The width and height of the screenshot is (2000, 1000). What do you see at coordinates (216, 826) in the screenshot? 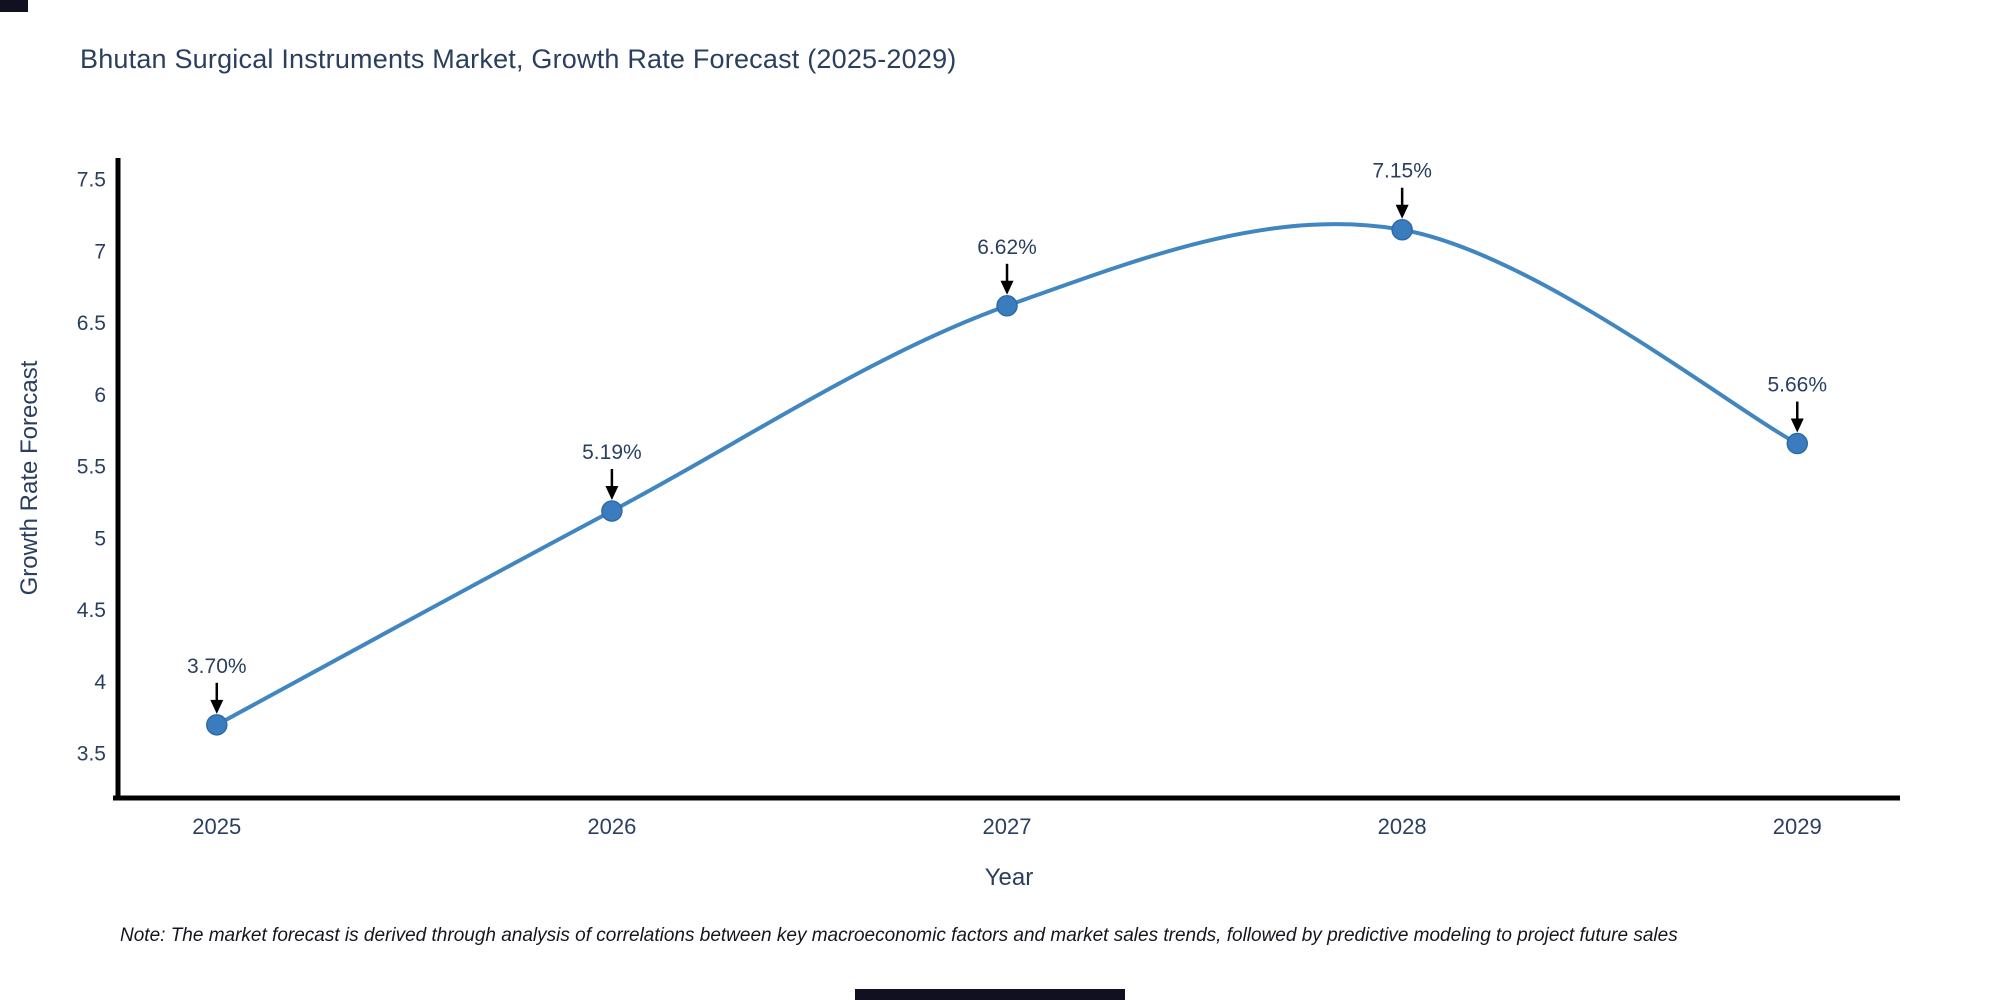
I see `x-tick-label: 2025` at bounding box center [216, 826].